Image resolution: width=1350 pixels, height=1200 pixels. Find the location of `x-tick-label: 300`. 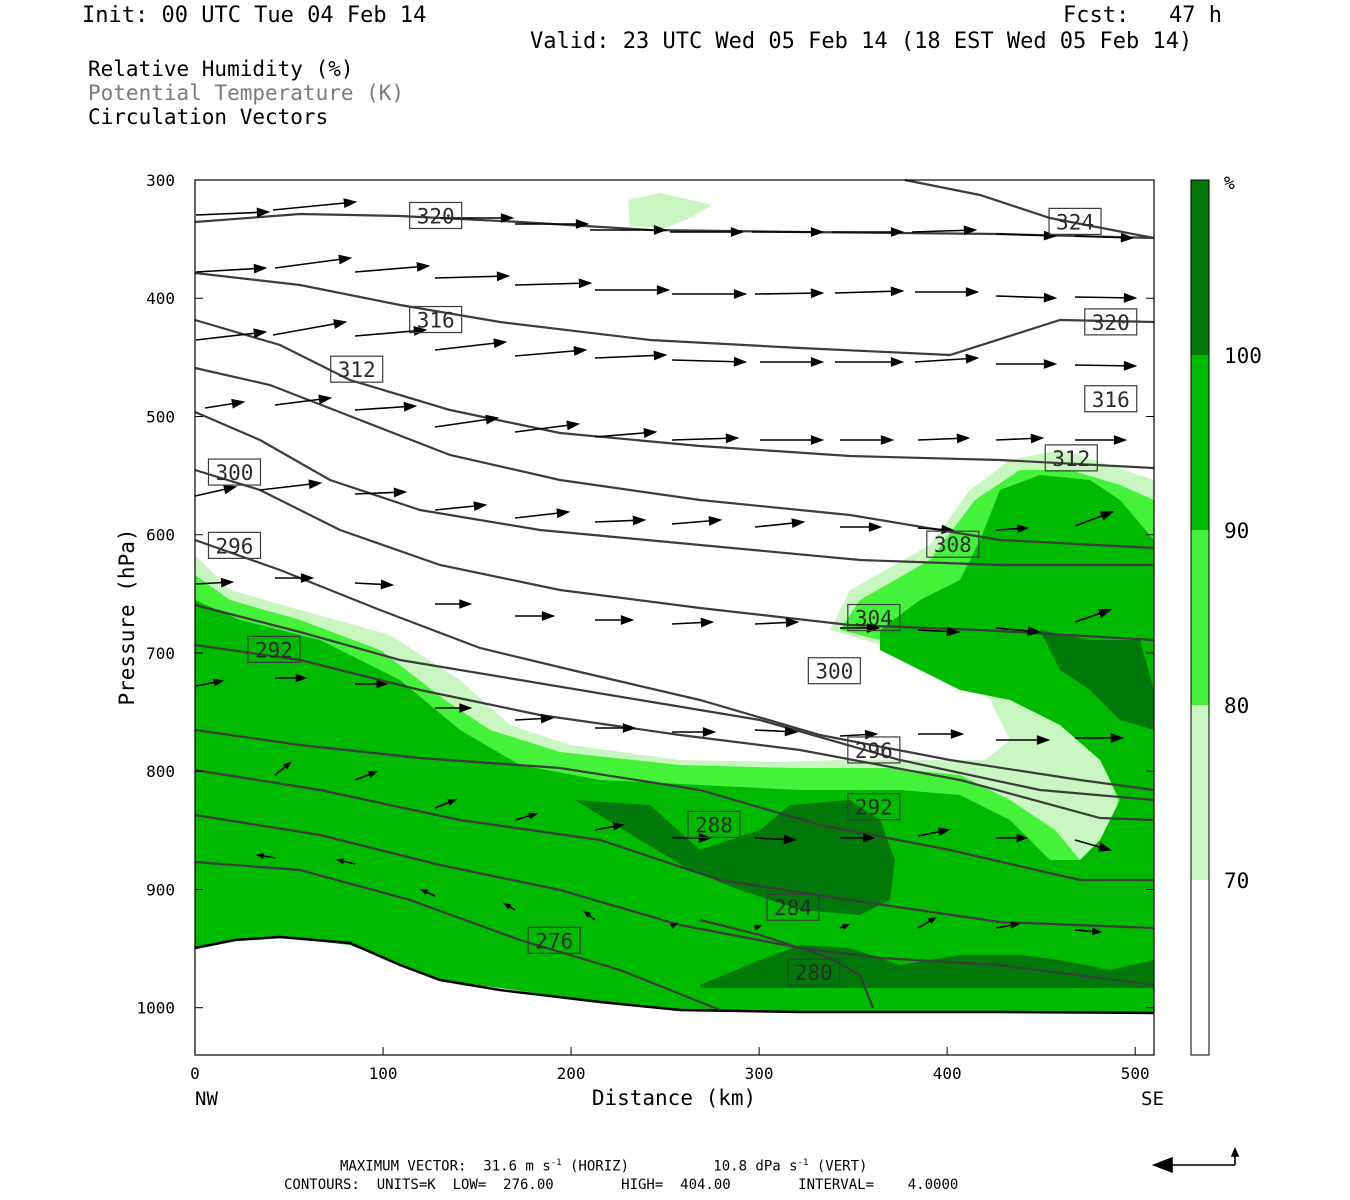

x-tick-label: 300 is located at coordinates (759, 1073).